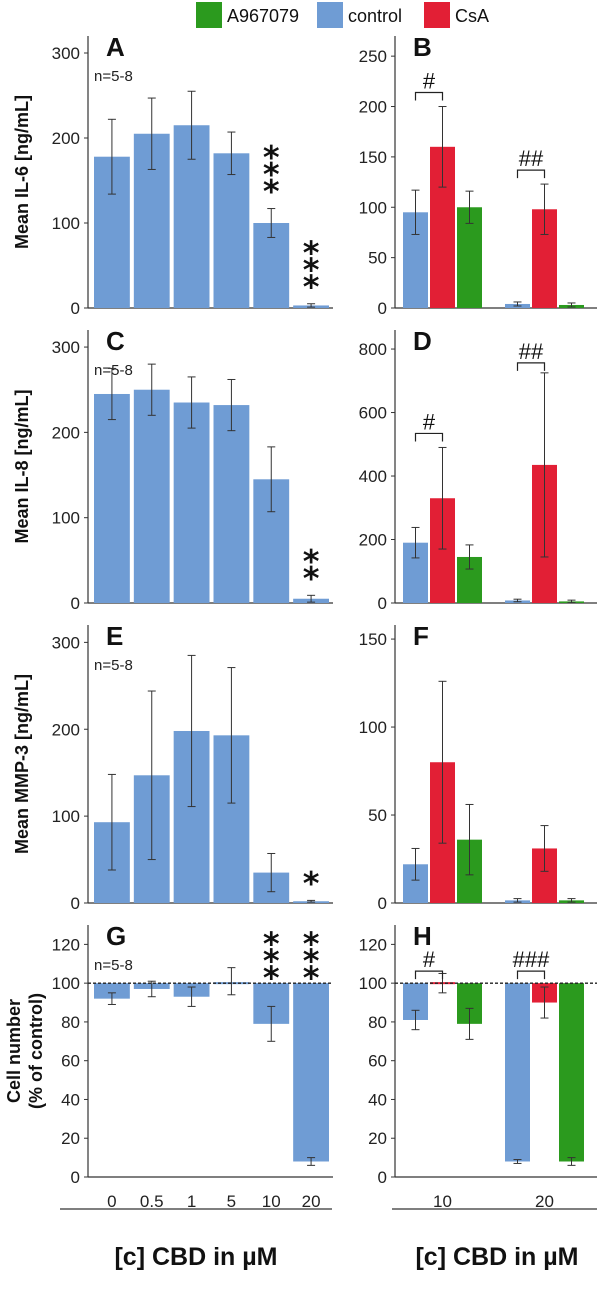  I want to click on x-tick-label: 0, so click(111, 1201).